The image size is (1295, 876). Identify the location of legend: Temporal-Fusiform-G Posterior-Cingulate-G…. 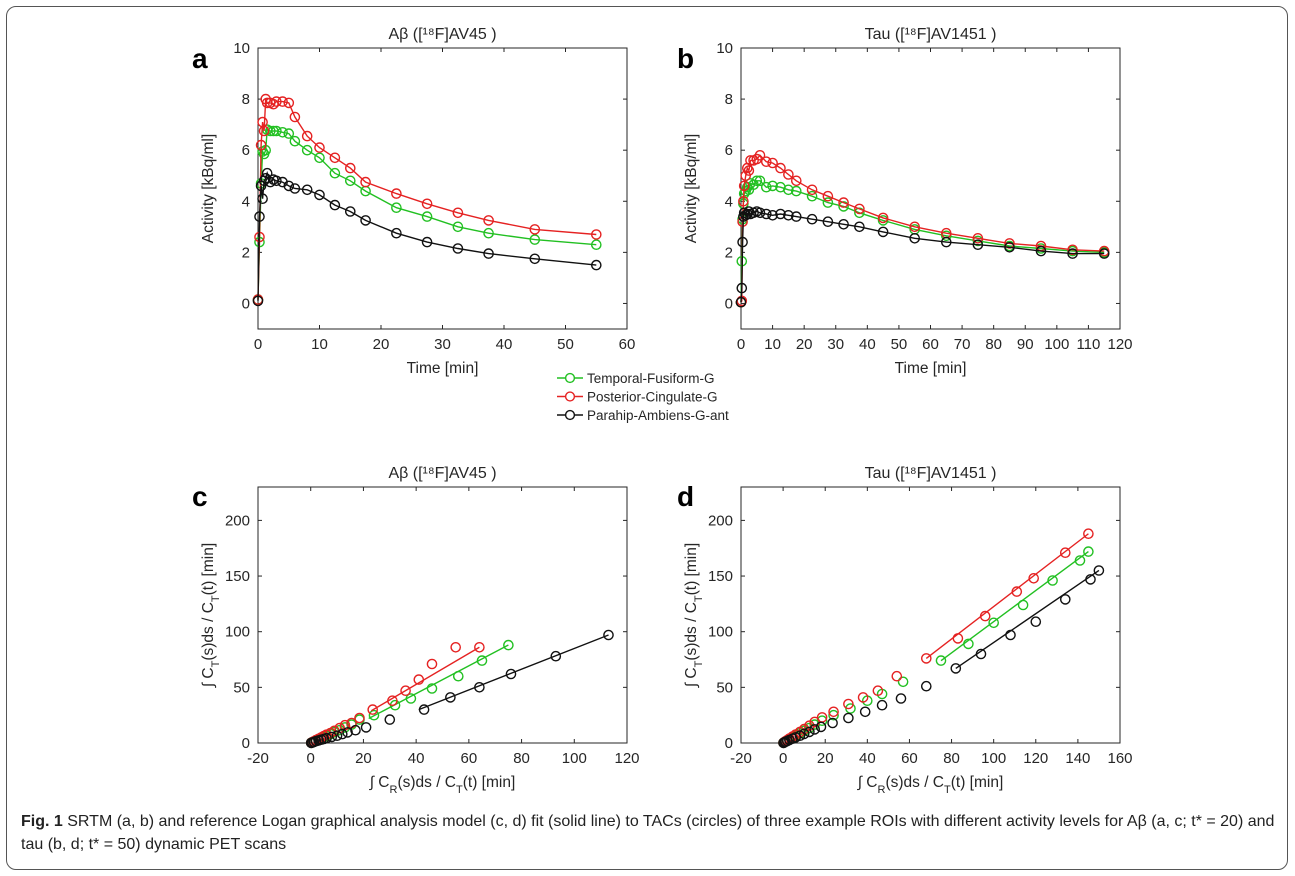
(643, 397).